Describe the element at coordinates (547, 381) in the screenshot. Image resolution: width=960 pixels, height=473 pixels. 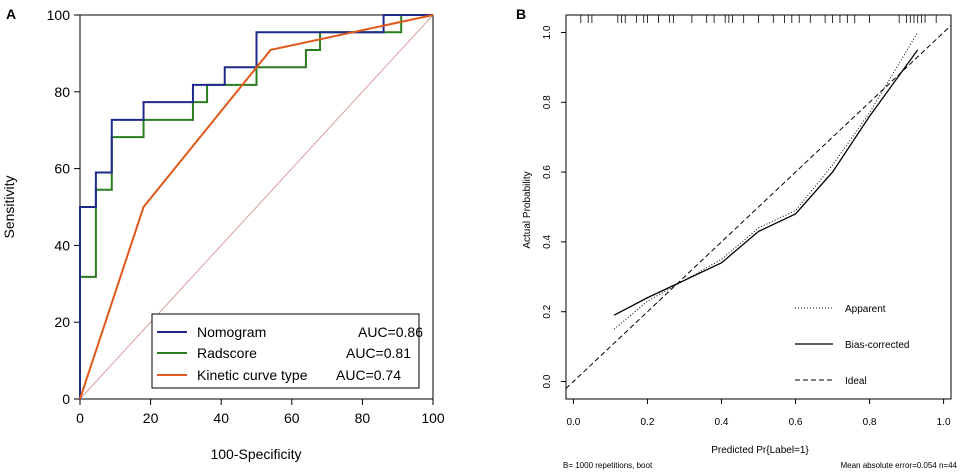
I see `b-y-tick-label-0: 0.0` at that location.